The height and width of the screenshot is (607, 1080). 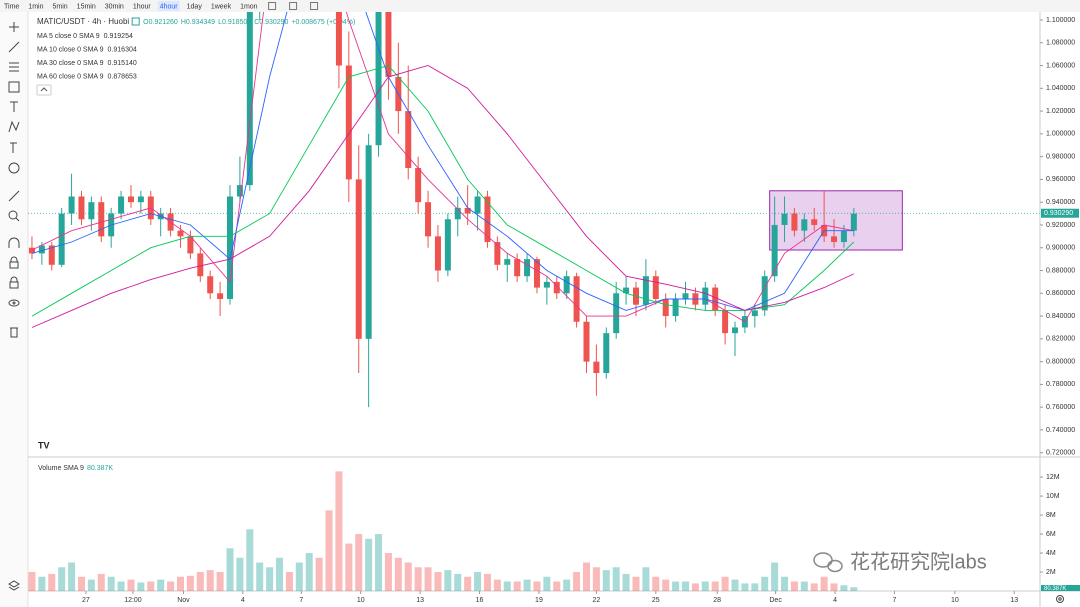 What do you see at coordinates (1060, 316) in the screenshot?
I see `y-tick-label: 0.840000` at bounding box center [1060, 316].